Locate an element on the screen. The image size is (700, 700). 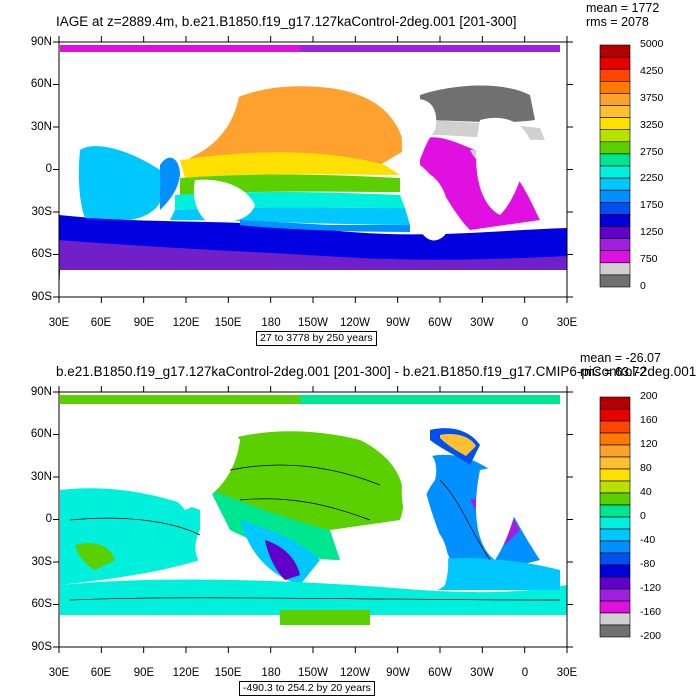
colorbar-label: 750 is located at coordinates (649, 259).